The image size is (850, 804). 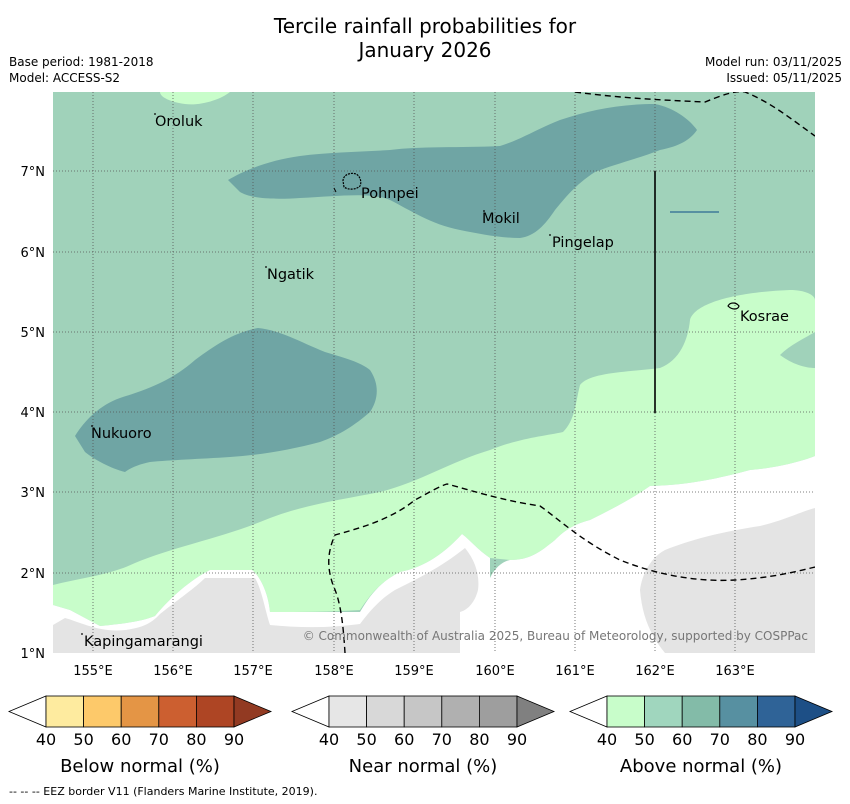 I want to click on lat-tick-label: 1°N, so click(x=33, y=654).